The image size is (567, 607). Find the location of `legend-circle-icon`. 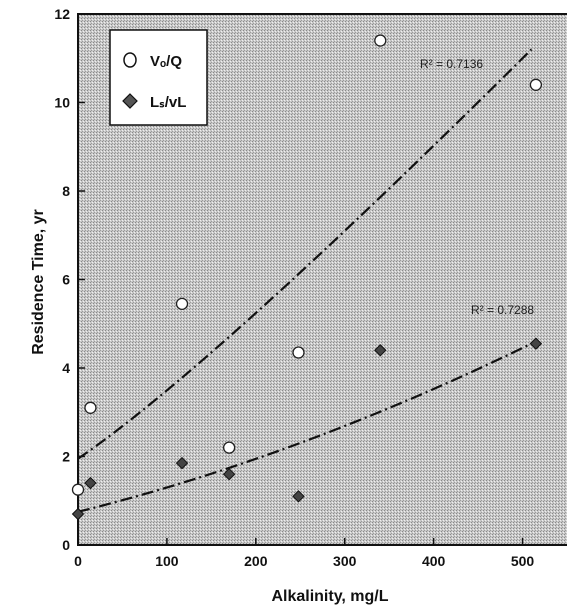

legend-circle-icon is located at coordinates (130, 60).